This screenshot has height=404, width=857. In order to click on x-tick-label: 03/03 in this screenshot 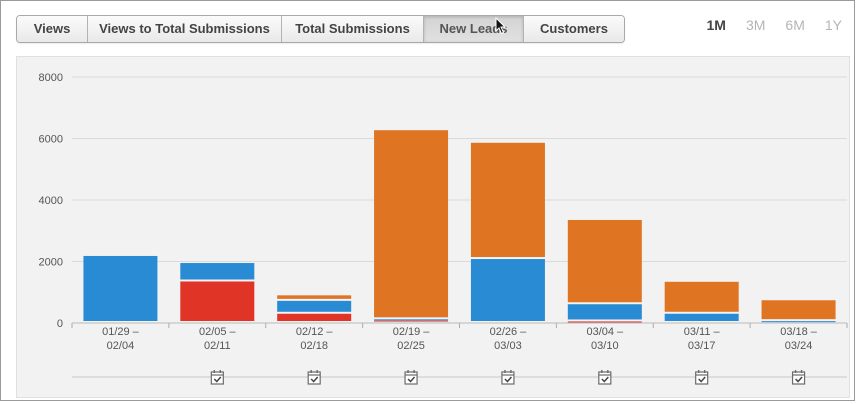, I will do `click(508, 346)`.